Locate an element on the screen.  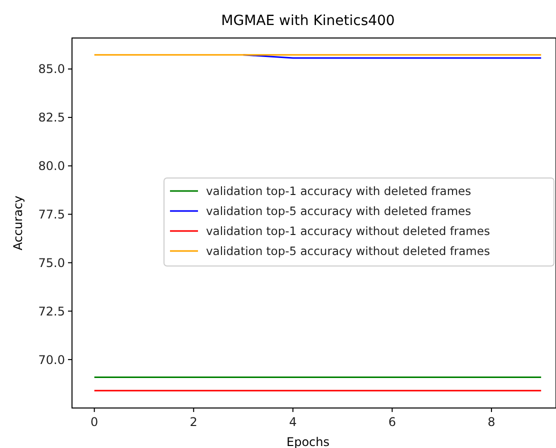
y-tick-label: 77.5 is located at coordinates (51, 214).